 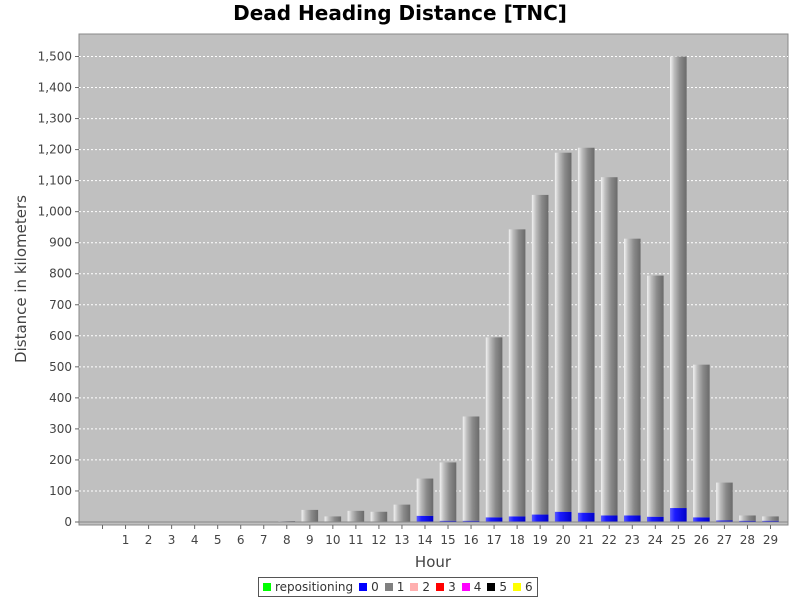 I want to click on legend: repositioning 0 1 2 3 4 5 6, so click(x=398, y=587).